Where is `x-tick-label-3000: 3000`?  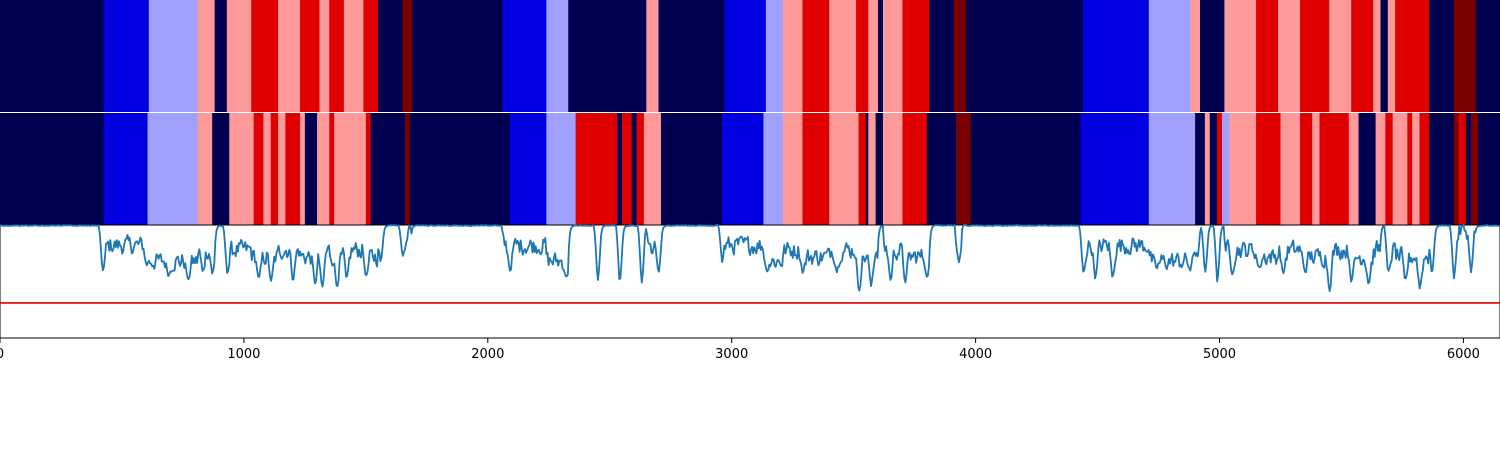
x-tick-label-3000: 3000 is located at coordinates (731, 354).